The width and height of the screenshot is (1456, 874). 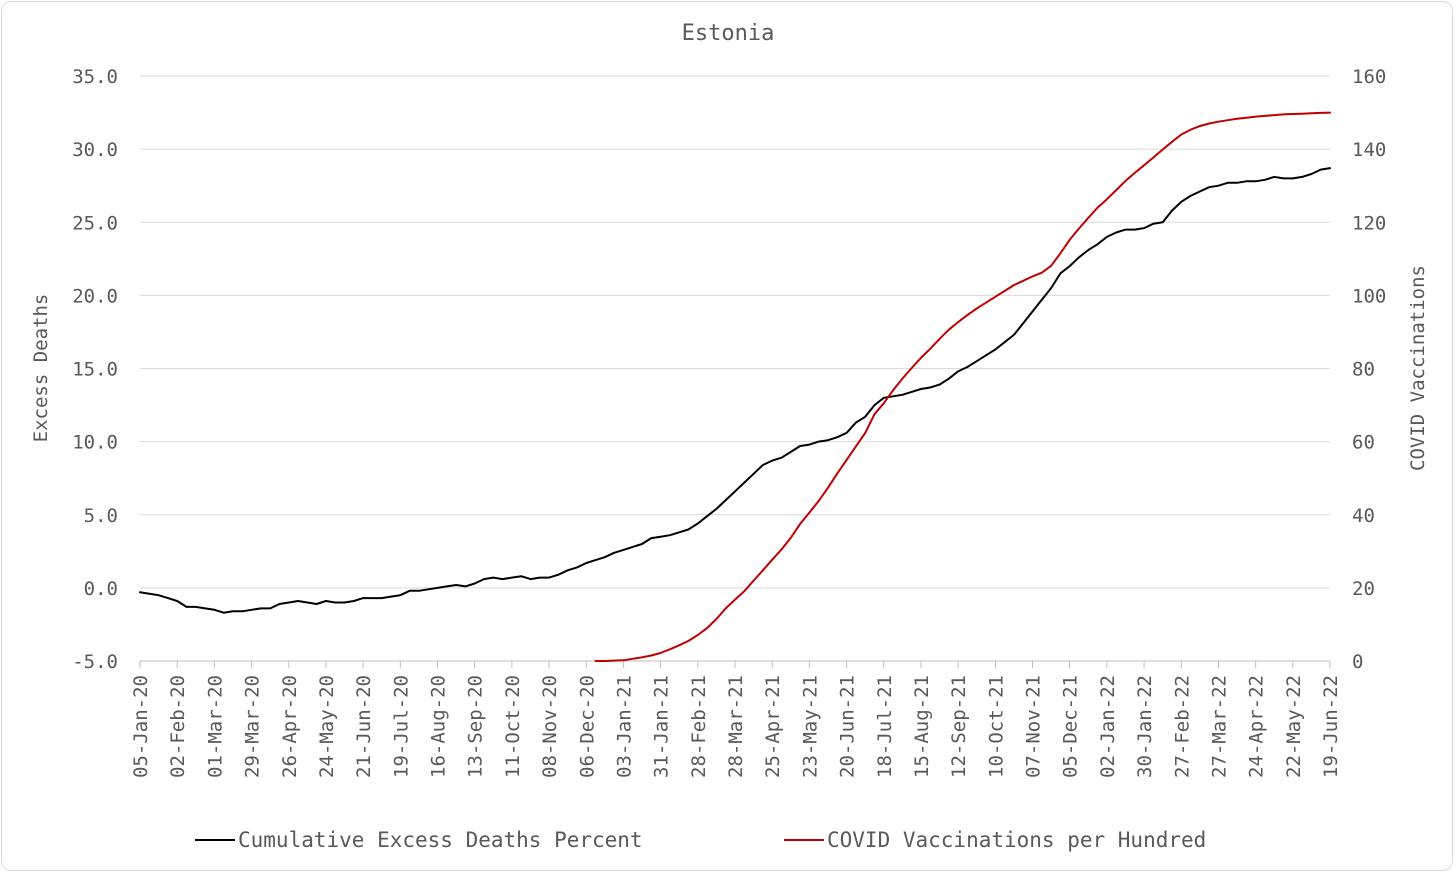 I want to click on left-tick-label: 25.0, so click(x=95, y=223).